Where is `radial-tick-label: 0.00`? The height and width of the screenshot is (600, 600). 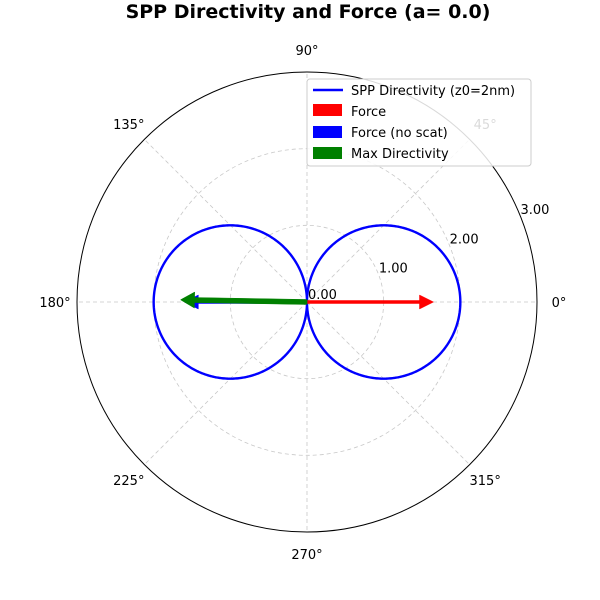 radial-tick-label: 0.00 is located at coordinates (322, 295).